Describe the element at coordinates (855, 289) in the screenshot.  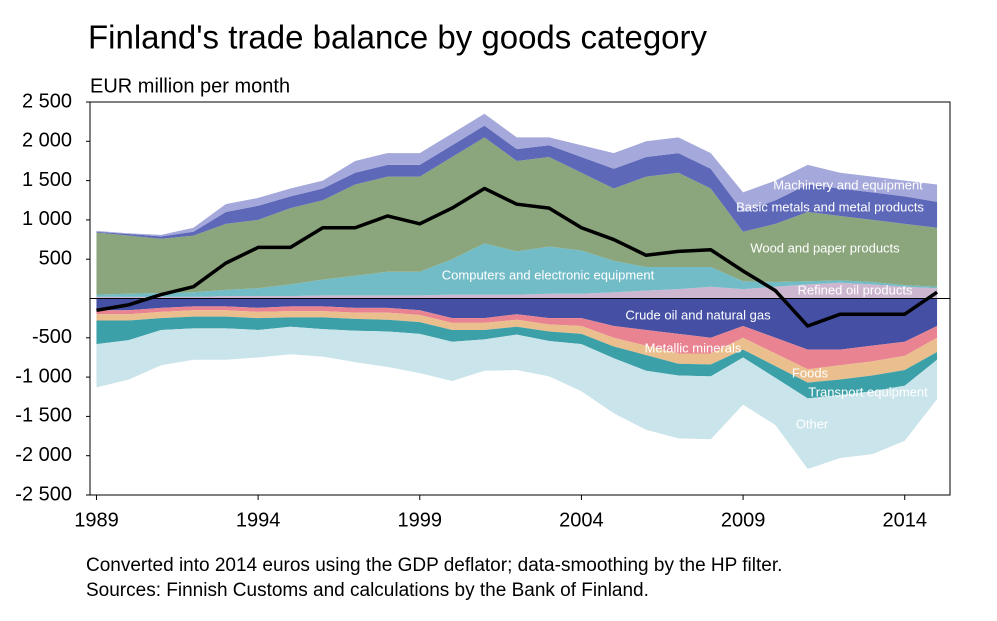
I see `area-label: Refined oil products` at that location.